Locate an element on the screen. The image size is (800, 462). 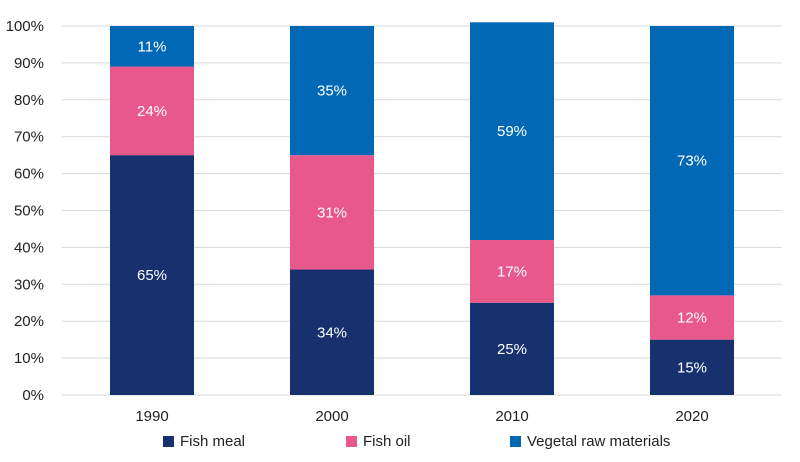
data-label-fish-oil-2020: 12% is located at coordinates (692, 318).